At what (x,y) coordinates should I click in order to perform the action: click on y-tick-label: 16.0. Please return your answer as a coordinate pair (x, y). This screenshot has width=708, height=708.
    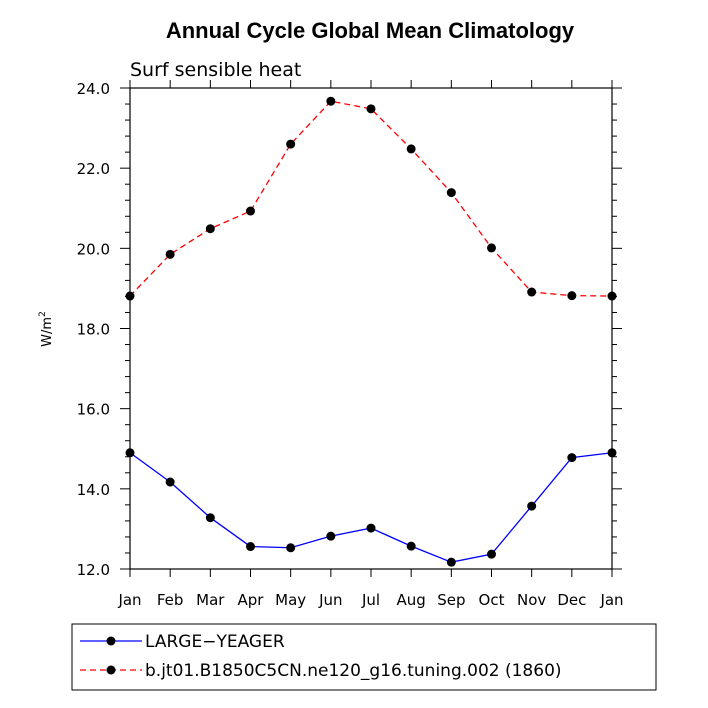
    Looking at the image, I should click on (93, 410).